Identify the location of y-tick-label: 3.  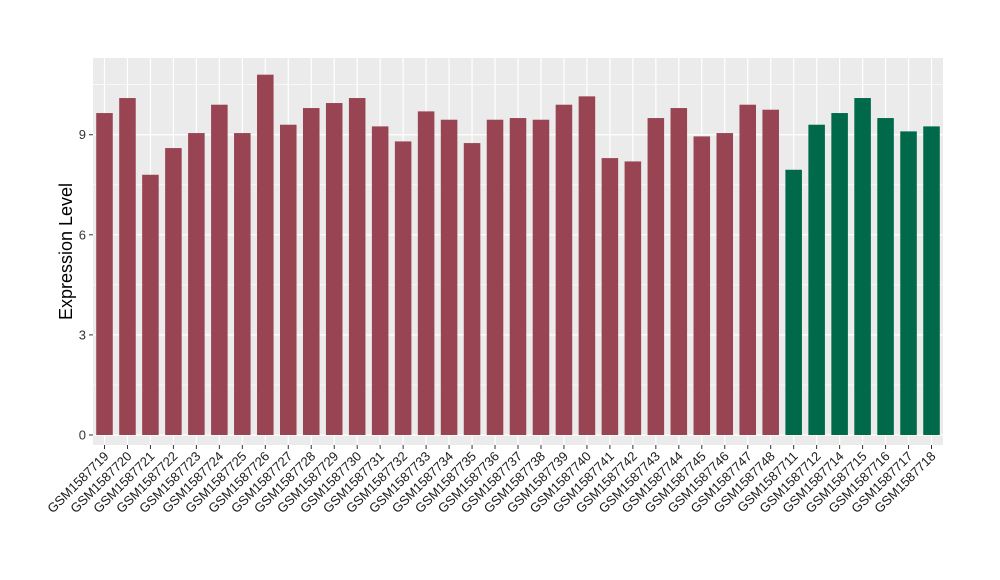
(82, 334).